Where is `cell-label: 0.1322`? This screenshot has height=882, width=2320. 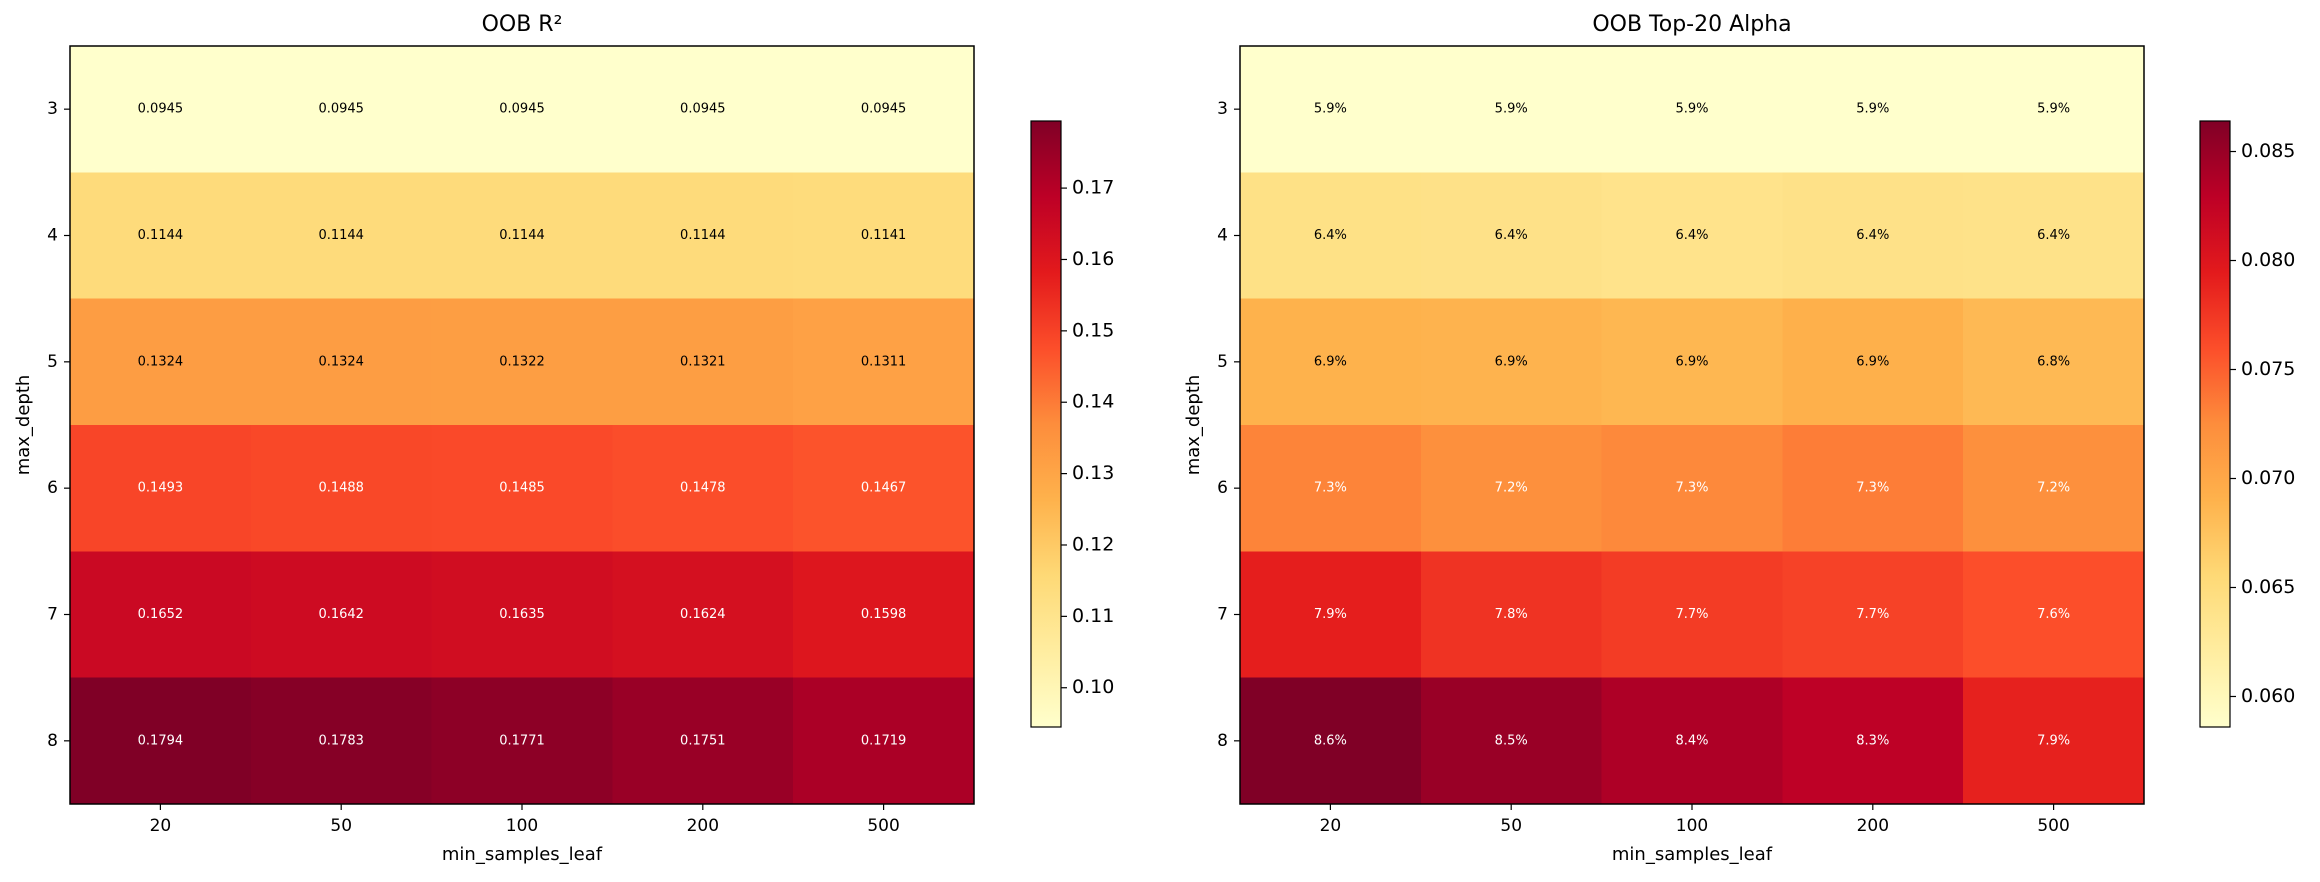 cell-label: 0.1322 is located at coordinates (522, 361).